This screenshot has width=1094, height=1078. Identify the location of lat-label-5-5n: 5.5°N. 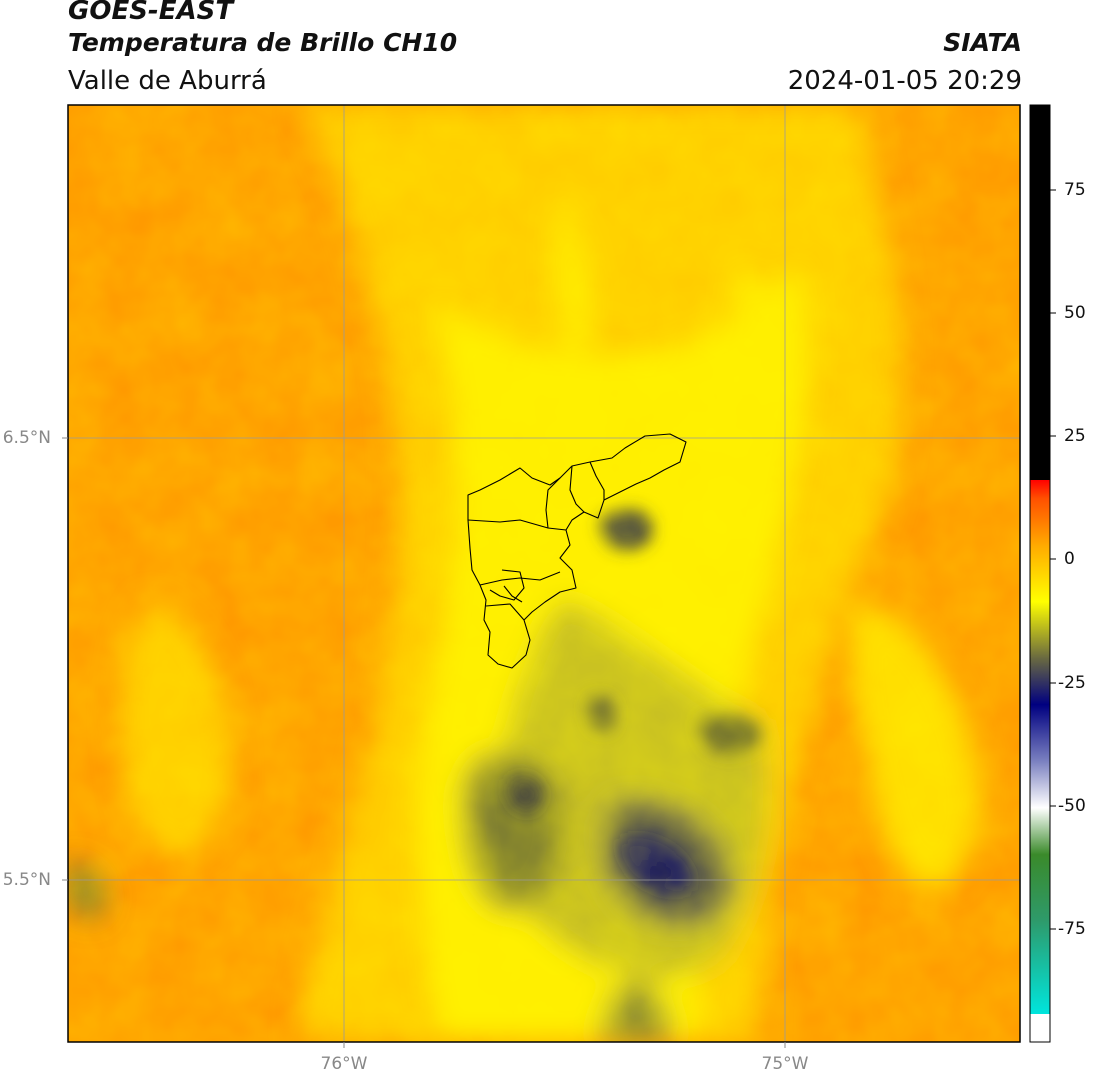
(26, 880).